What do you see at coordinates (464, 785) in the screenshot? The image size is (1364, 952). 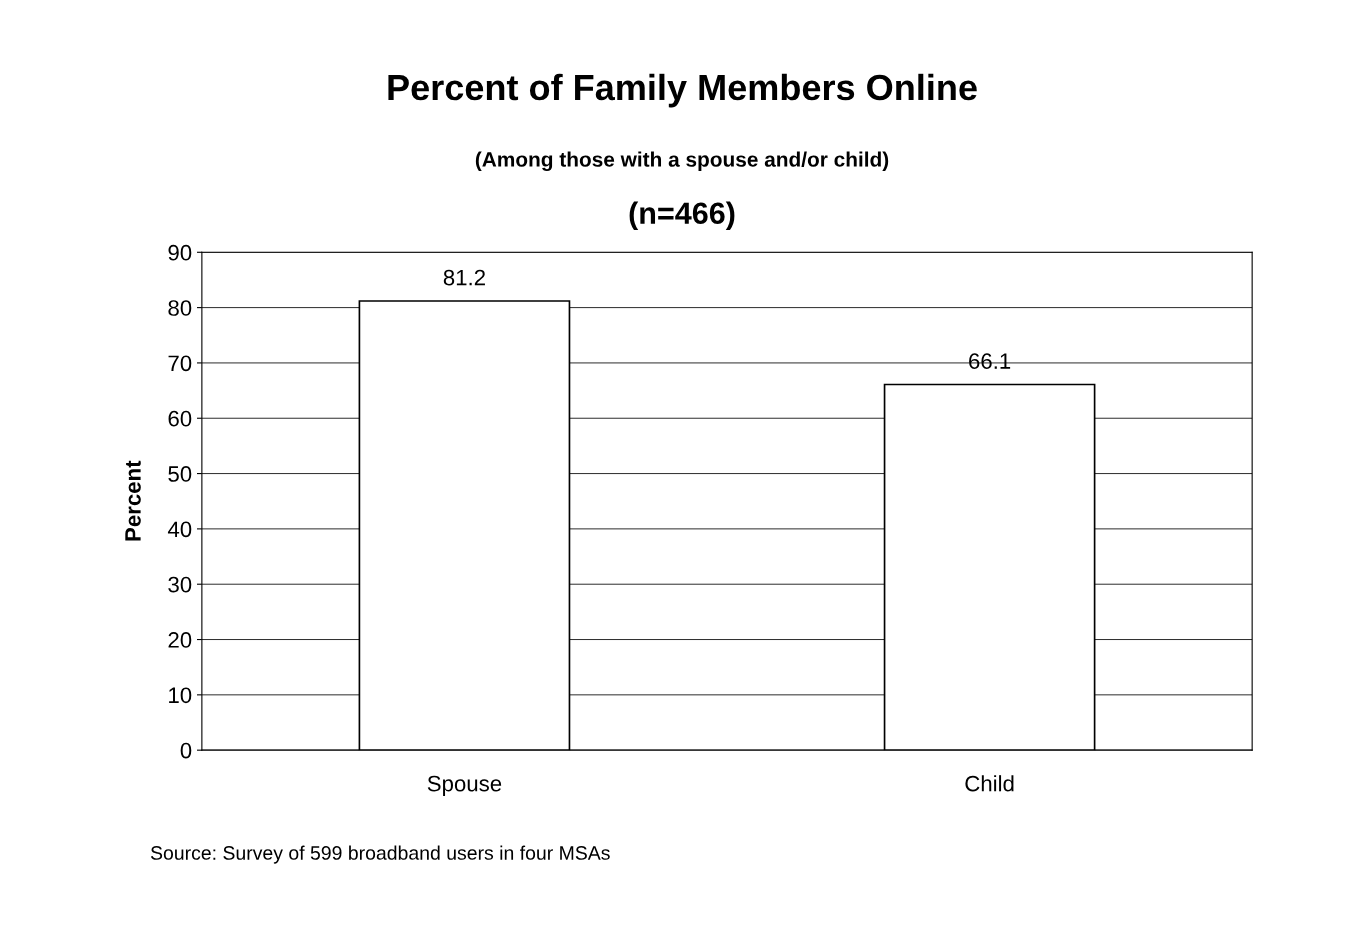 I see `x-tick-label: Spouse` at bounding box center [464, 785].